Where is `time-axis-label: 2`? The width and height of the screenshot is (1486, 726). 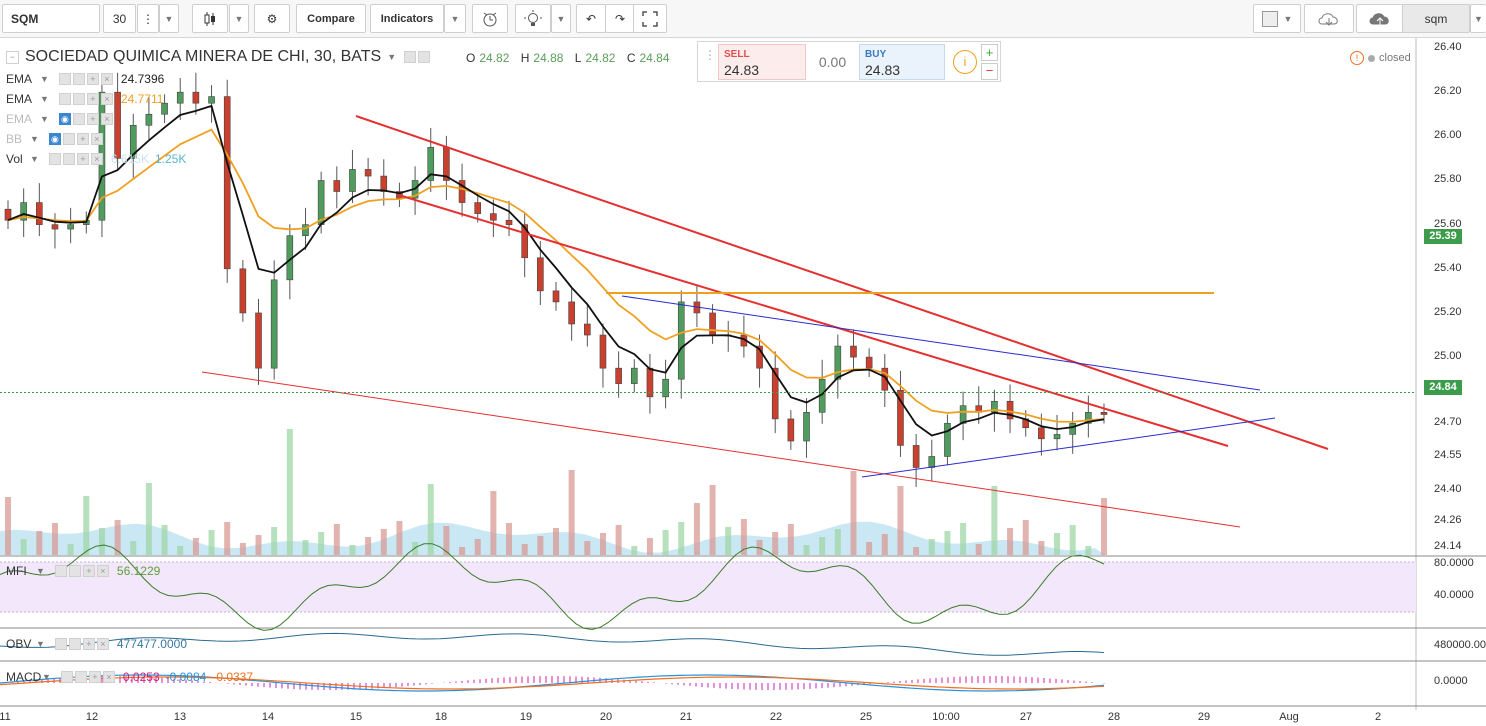
time-axis-label: 2 is located at coordinates (1378, 717).